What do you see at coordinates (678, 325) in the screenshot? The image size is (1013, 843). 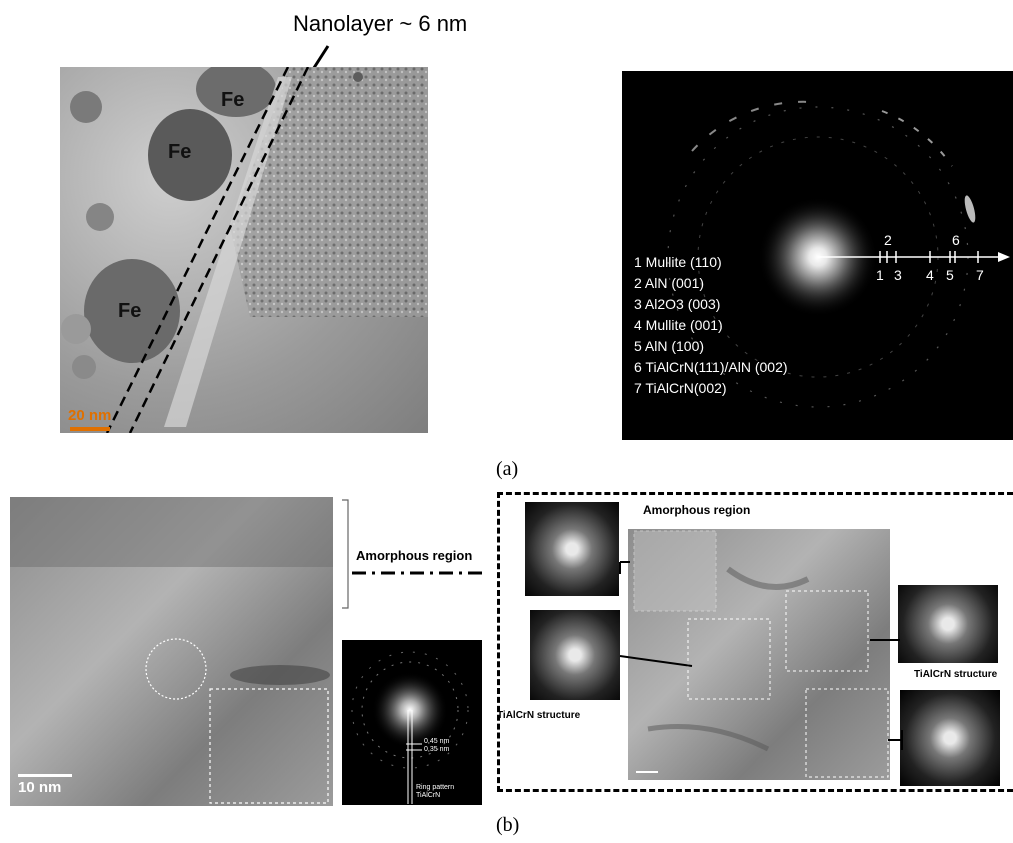 I see `legend-item: 4 Mullite (001)` at bounding box center [678, 325].